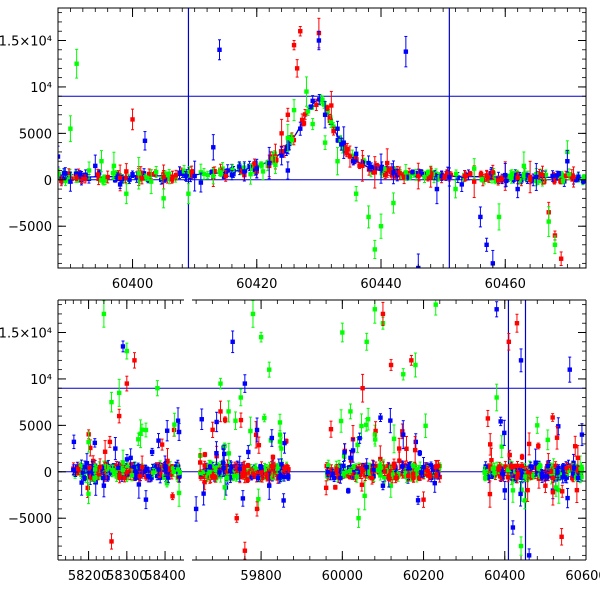 The image size is (600, 600). What do you see at coordinates (505, 284) in the screenshot?
I see `x-tick-label: 60460` at bounding box center [505, 284].